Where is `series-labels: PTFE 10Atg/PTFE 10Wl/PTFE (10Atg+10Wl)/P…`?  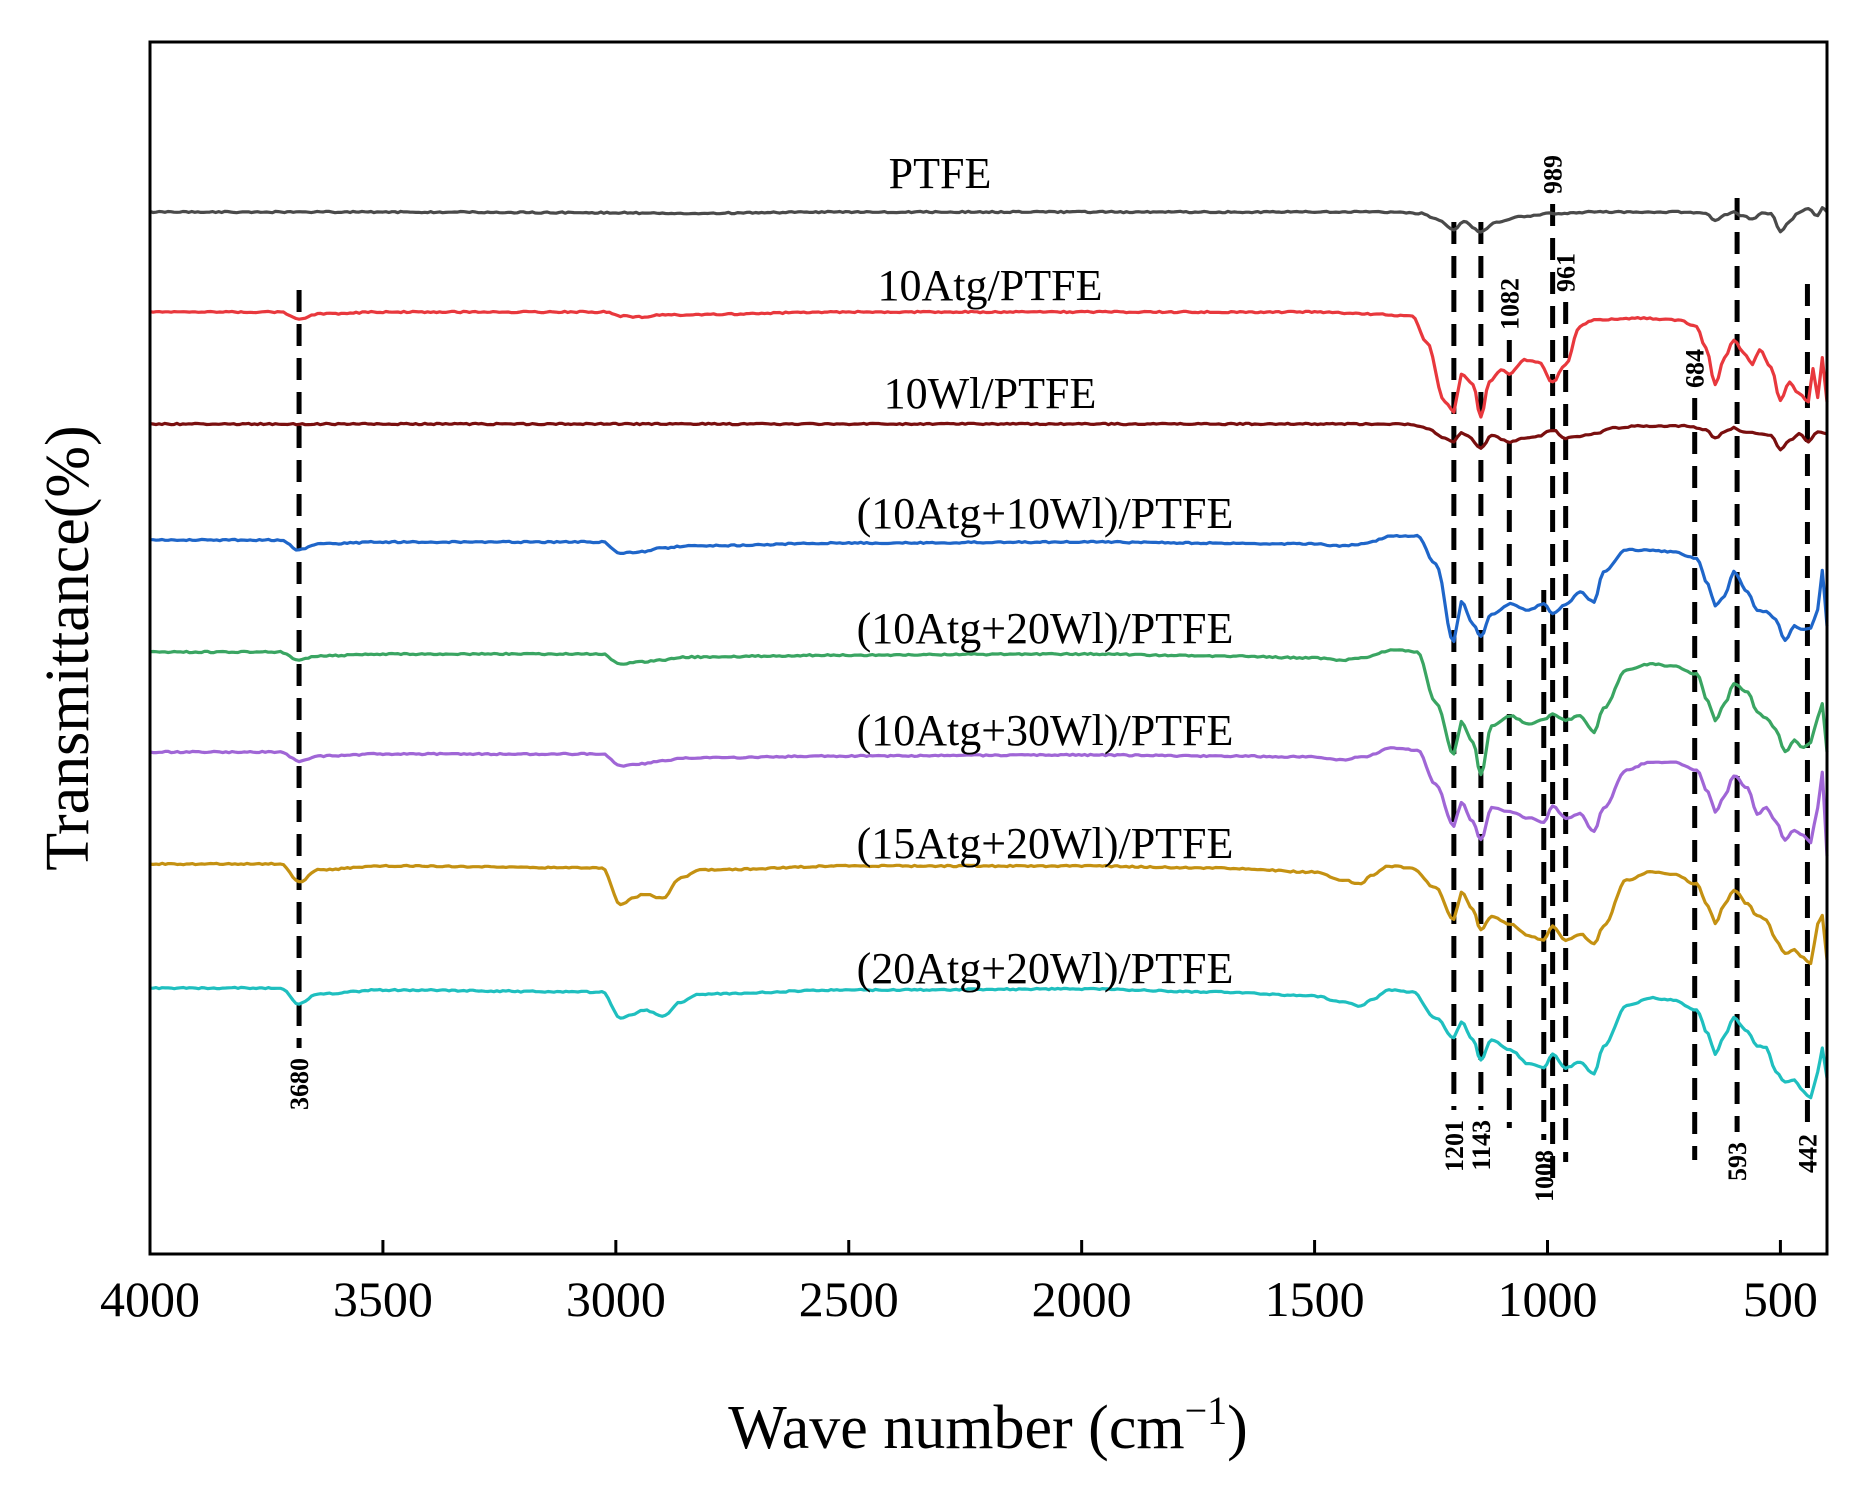 series-labels: PTFE 10Atg/PTFE 10Wl/PTFE (10Atg+10Wl)/P… is located at coordinates (1045, 571).